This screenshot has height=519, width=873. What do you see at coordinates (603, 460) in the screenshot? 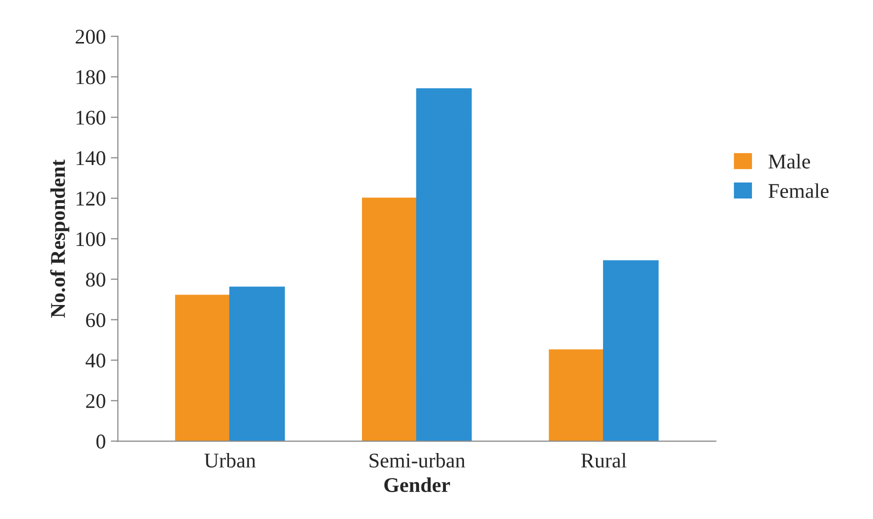
I see `x-tick-label: Rural` at bounding box center [603, 460].